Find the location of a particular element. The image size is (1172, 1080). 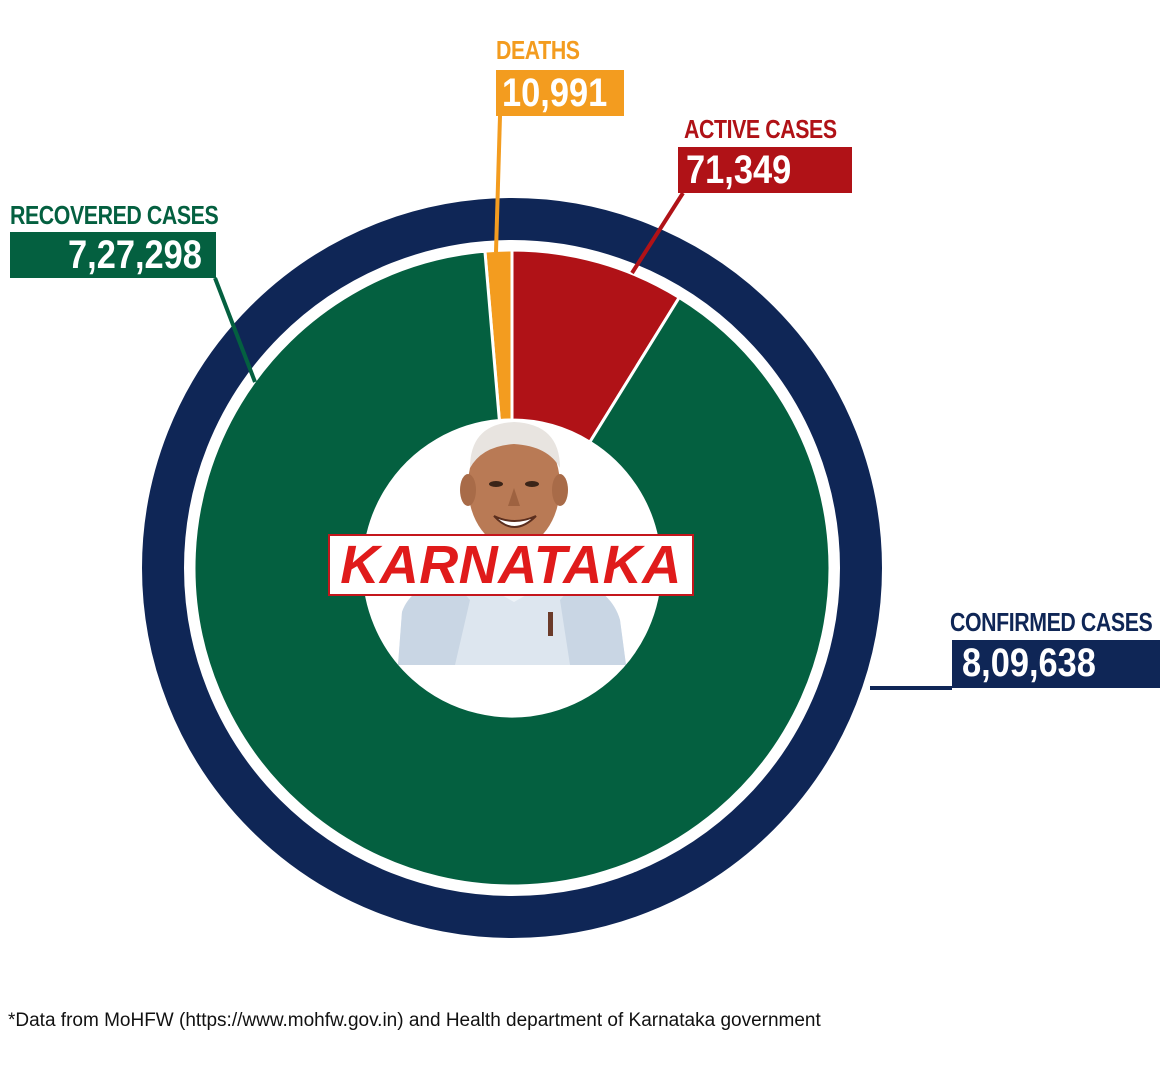

deaths-value-box: 10,991 is located at coordinates (560, 93).